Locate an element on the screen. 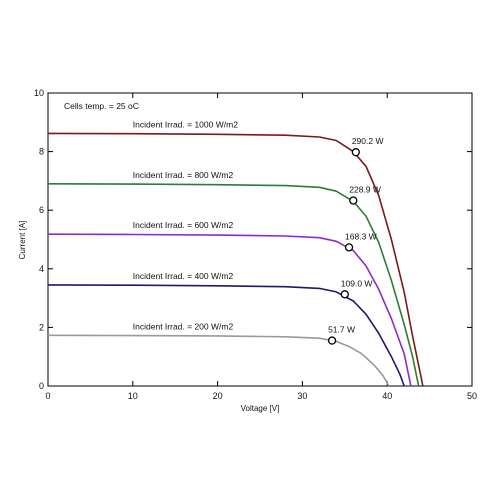  y-tick-label: 2 is located at coordinates (41, 327).